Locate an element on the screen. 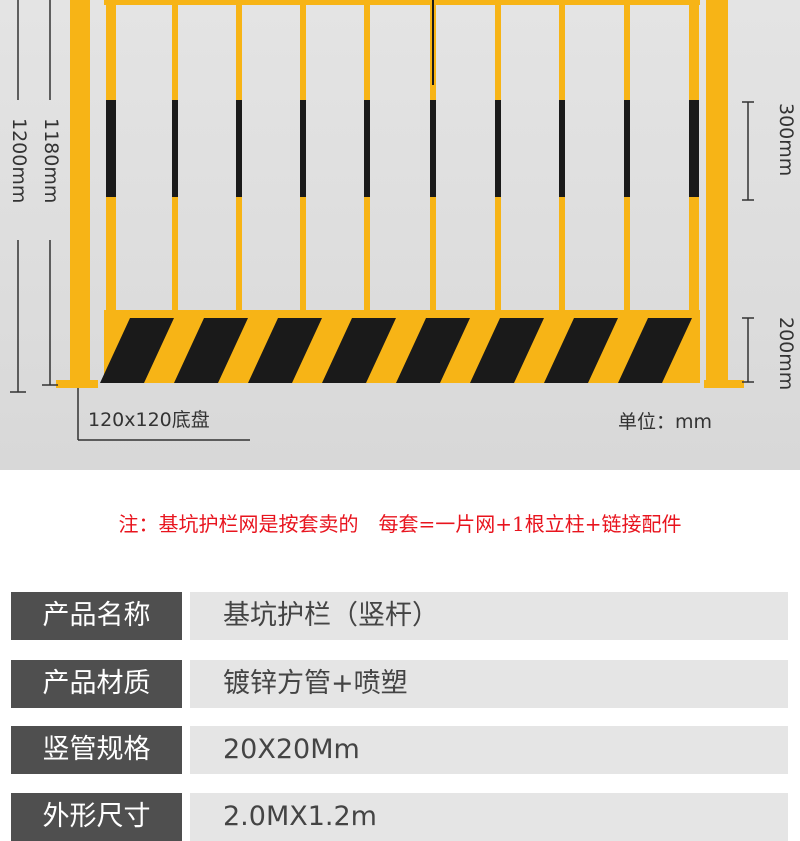  base-label: 120x120底盘 is located at coordinates (149, 420).